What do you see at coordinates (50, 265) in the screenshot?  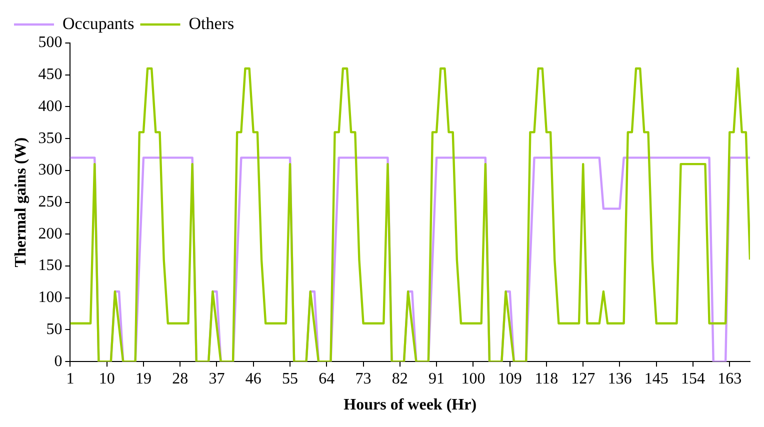 I see `y-tick-label: 150` at bounding box center [50, 265].